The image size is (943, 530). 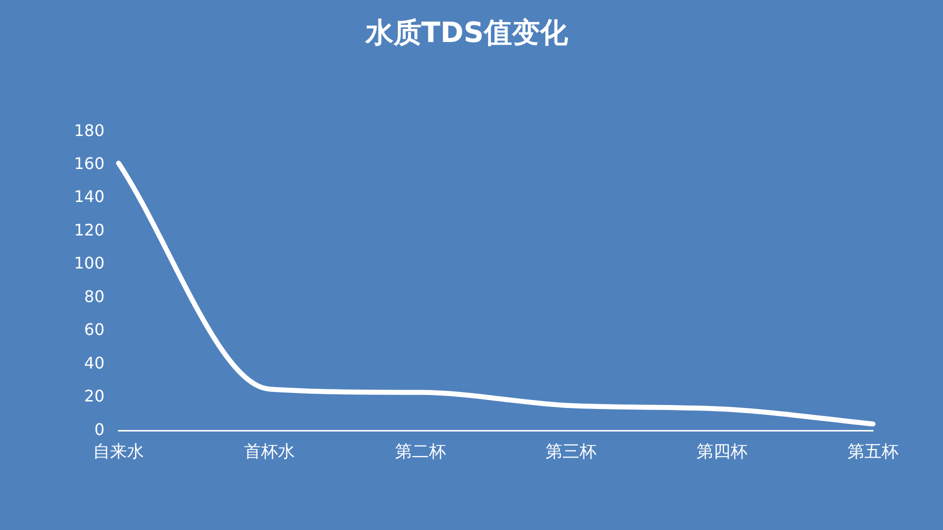 What do you see at coordinates (873, 452) in the screenshot?
I see `x-tick-label: 第五杯` at bounding box center [873, 452].